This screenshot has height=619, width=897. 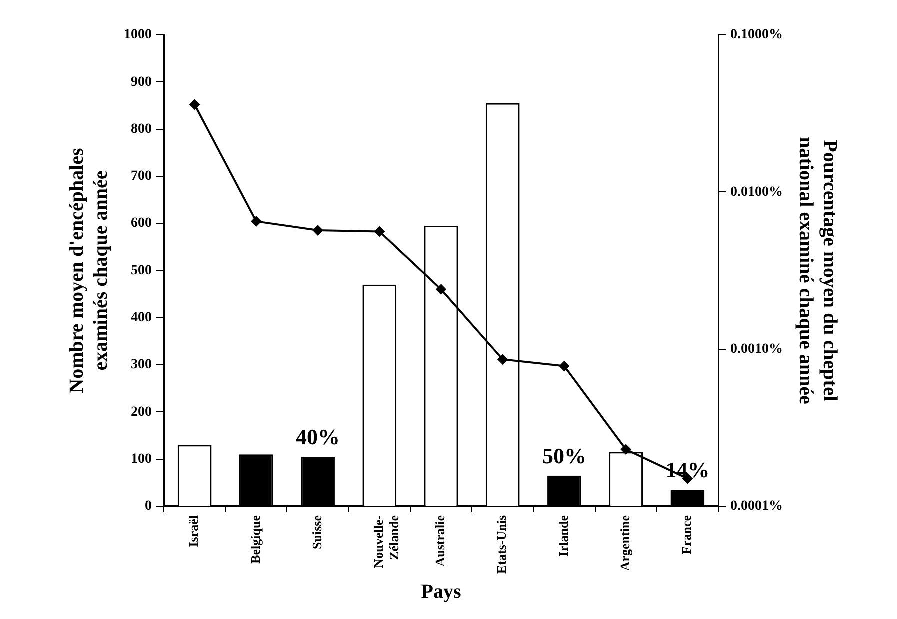 I want to click on y-tick-label: 600, so click(x=141, y=224).